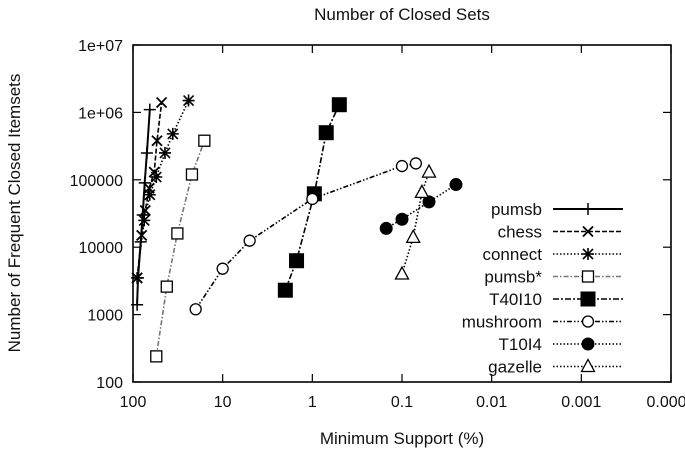  I want to click on legend-item-pumsb: pumsb, so click(557, 209).